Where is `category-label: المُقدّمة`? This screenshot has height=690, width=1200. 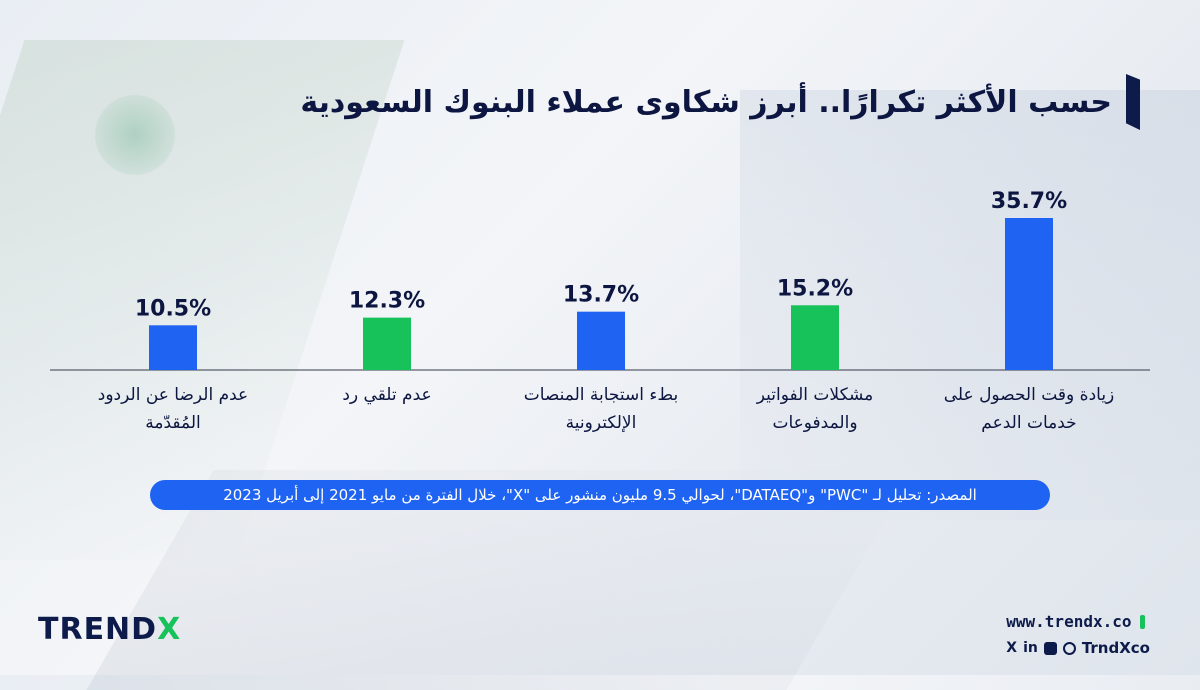
category-label: المُقدّمة is located at coordinates (172, 423).